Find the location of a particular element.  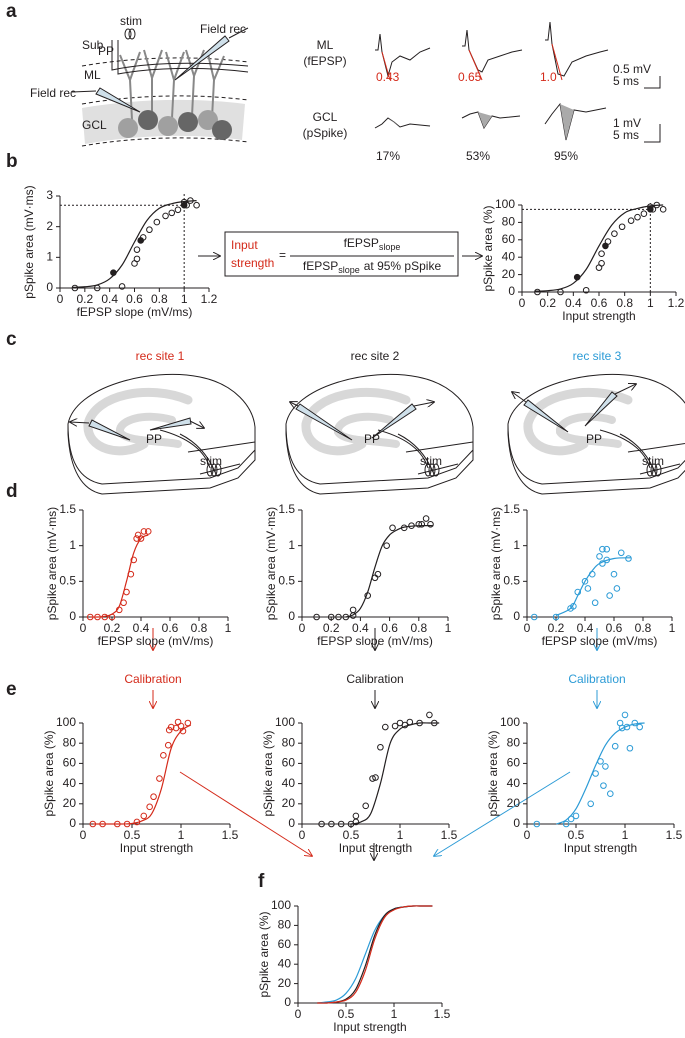

equation-lhs: Input is located at coordinates (244, 245).